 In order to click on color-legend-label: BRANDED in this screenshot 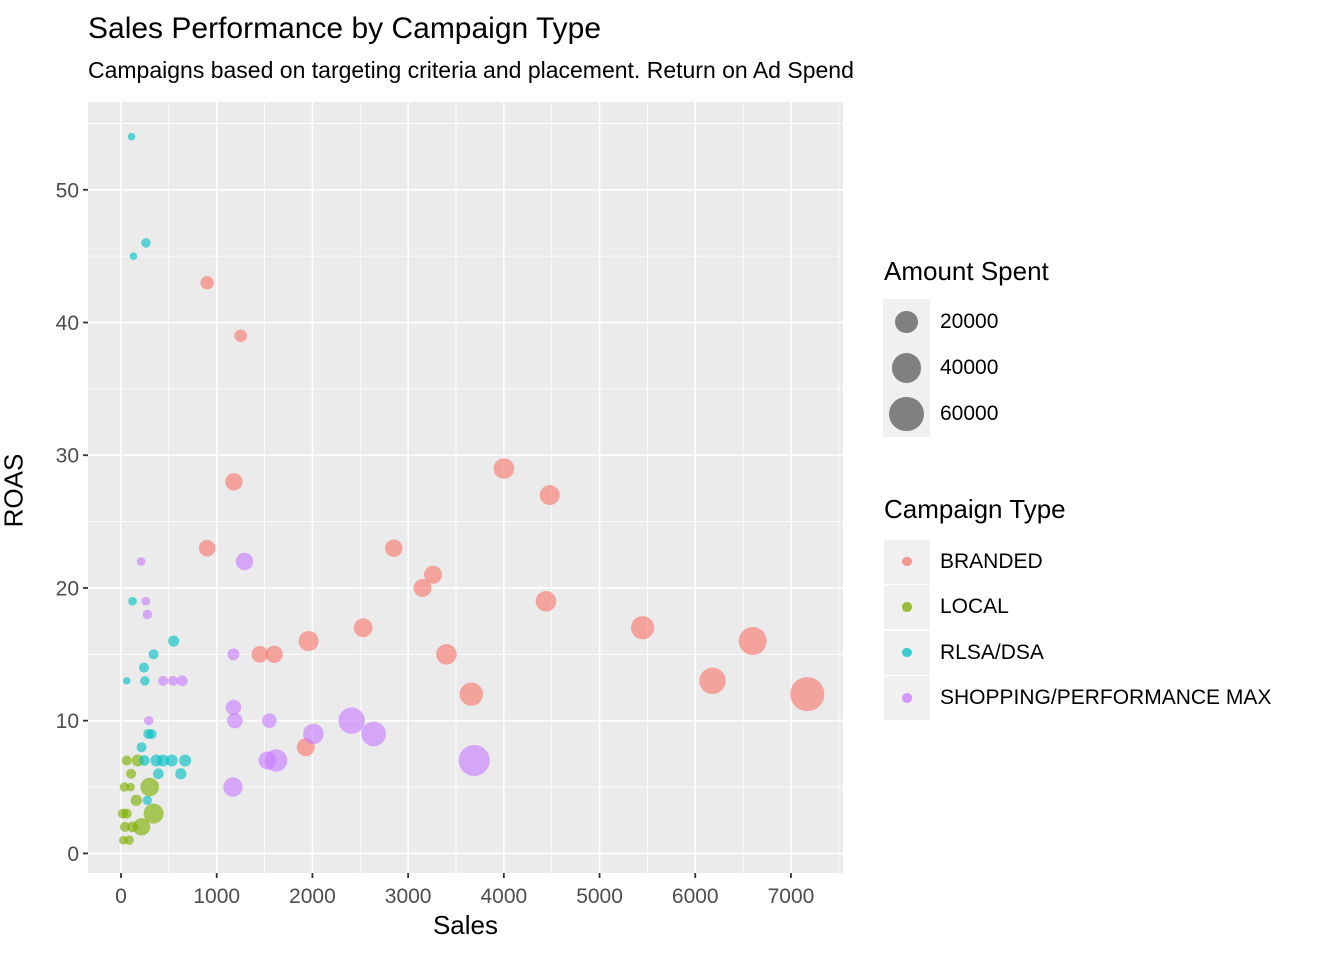, I will do `click(991, 561)`.